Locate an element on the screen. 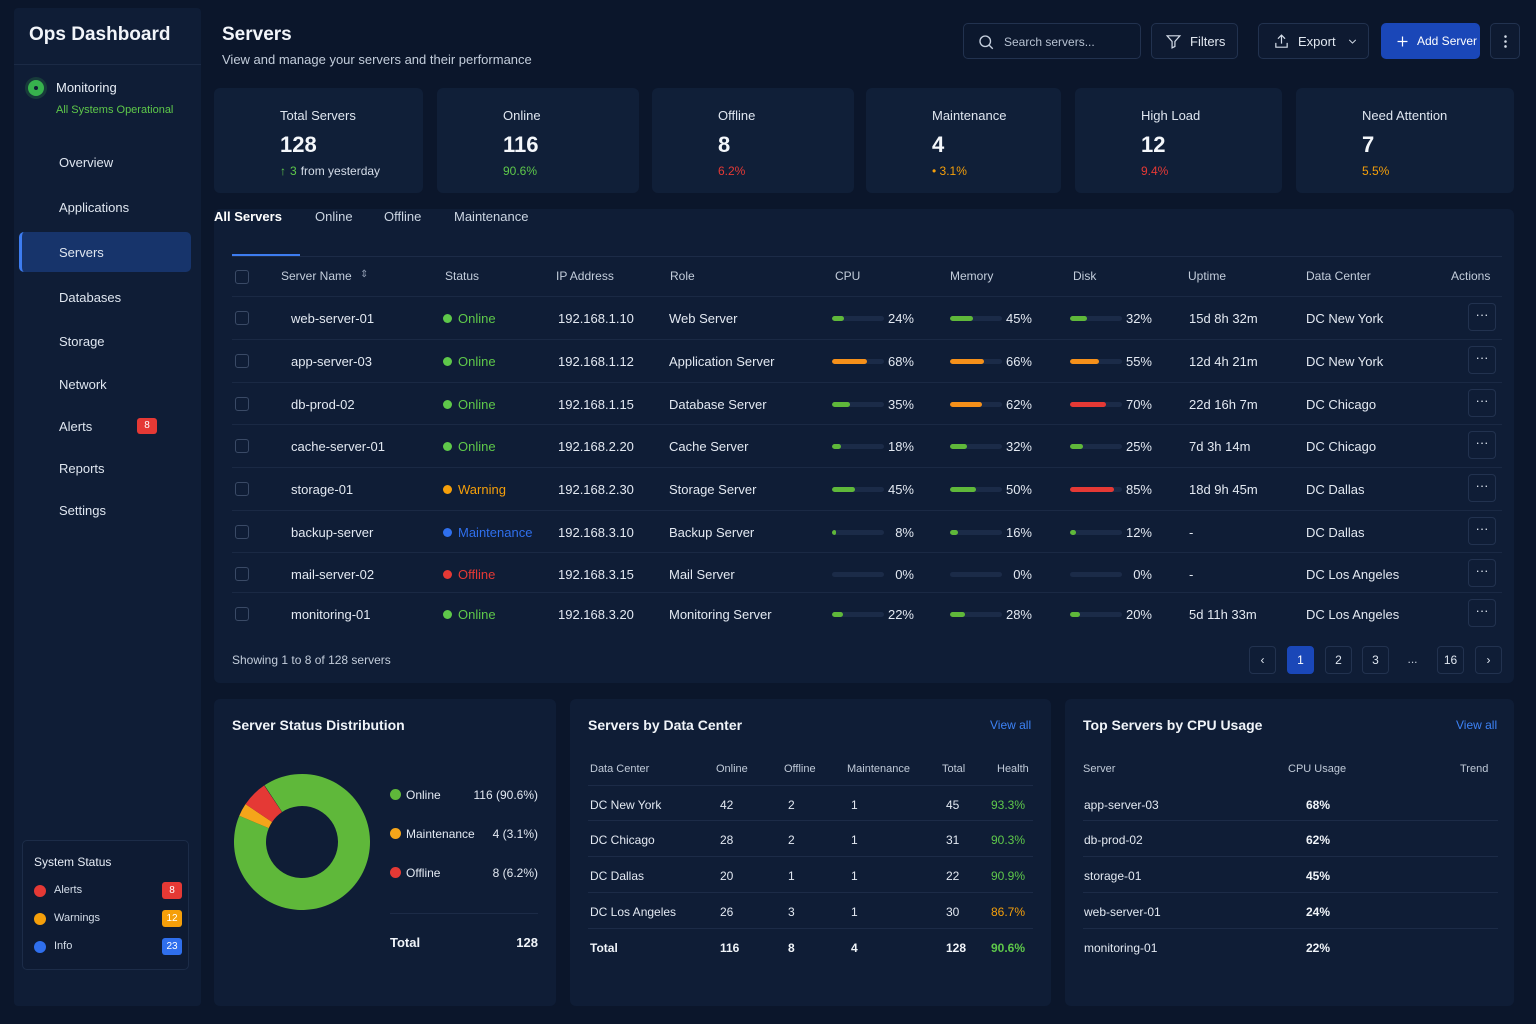 This screenshot has width=1536, height=1024. dc-column-header: Maintenance is located at coordinates (878, 769).